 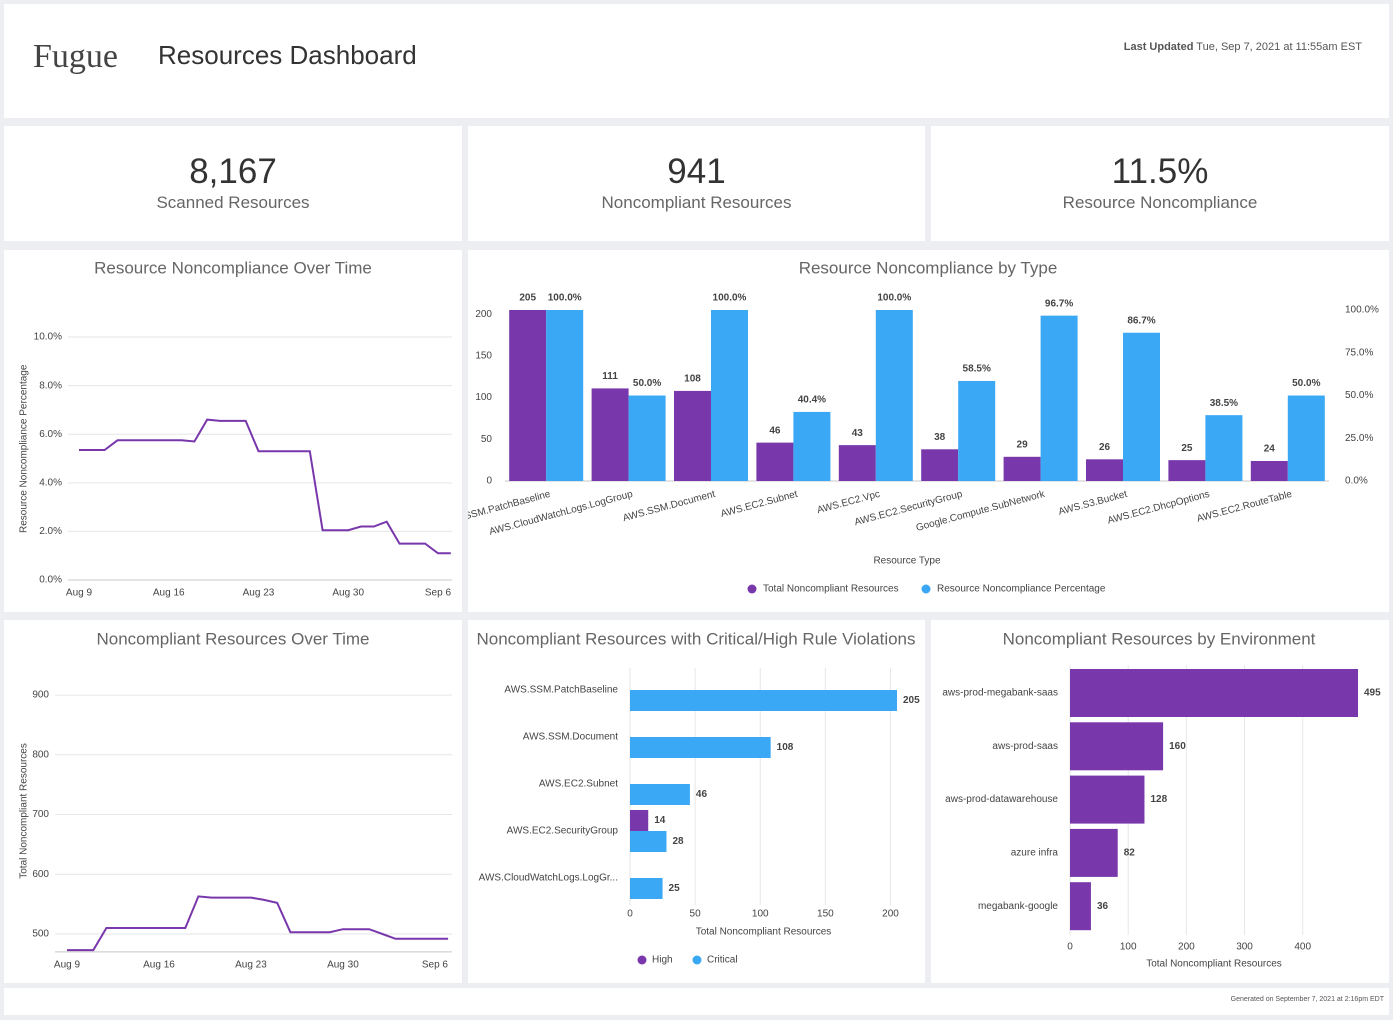 What do you see at coordinates (696, 914) in the screenshot?
I see `x-tick-label: 50` at bounding box center [696, 914].